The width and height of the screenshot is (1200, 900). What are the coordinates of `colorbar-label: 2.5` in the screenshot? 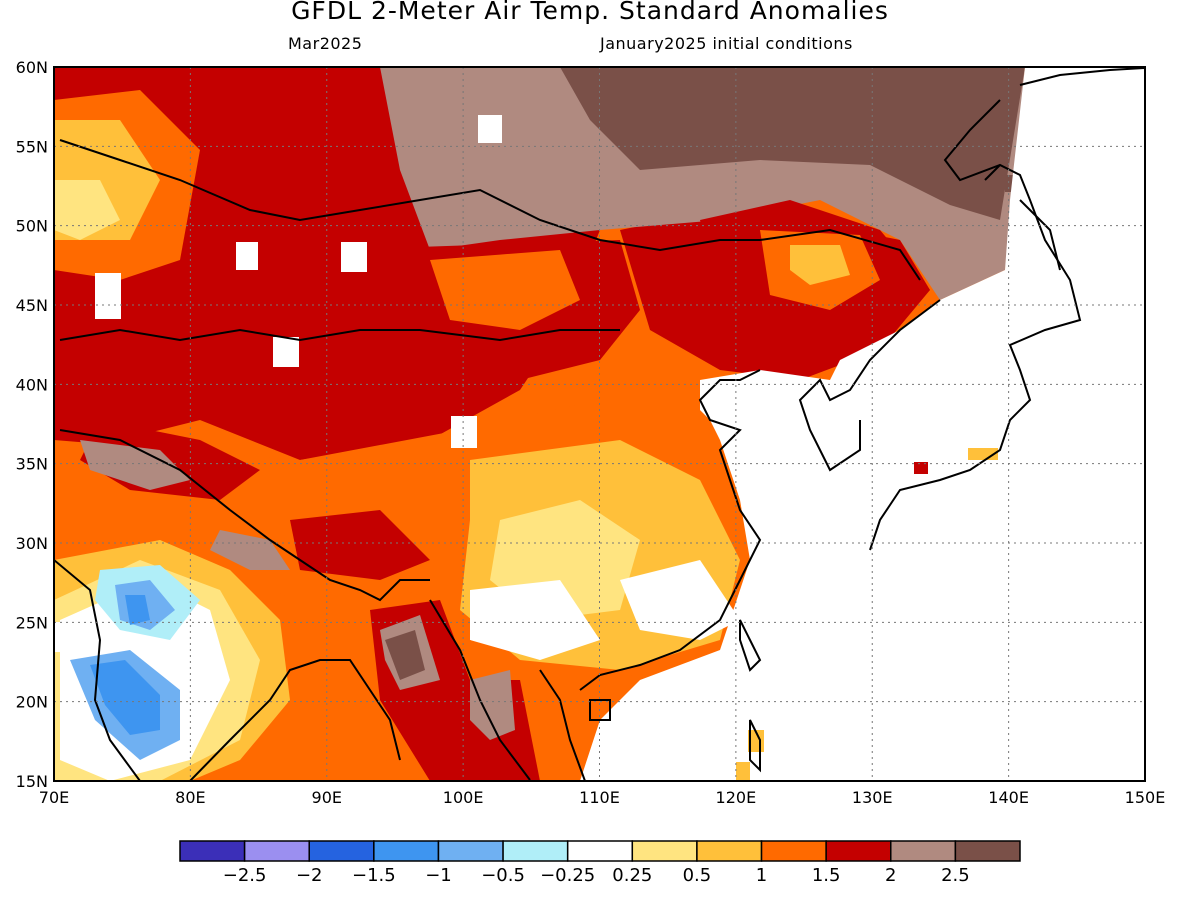 It's located at (955, 875).